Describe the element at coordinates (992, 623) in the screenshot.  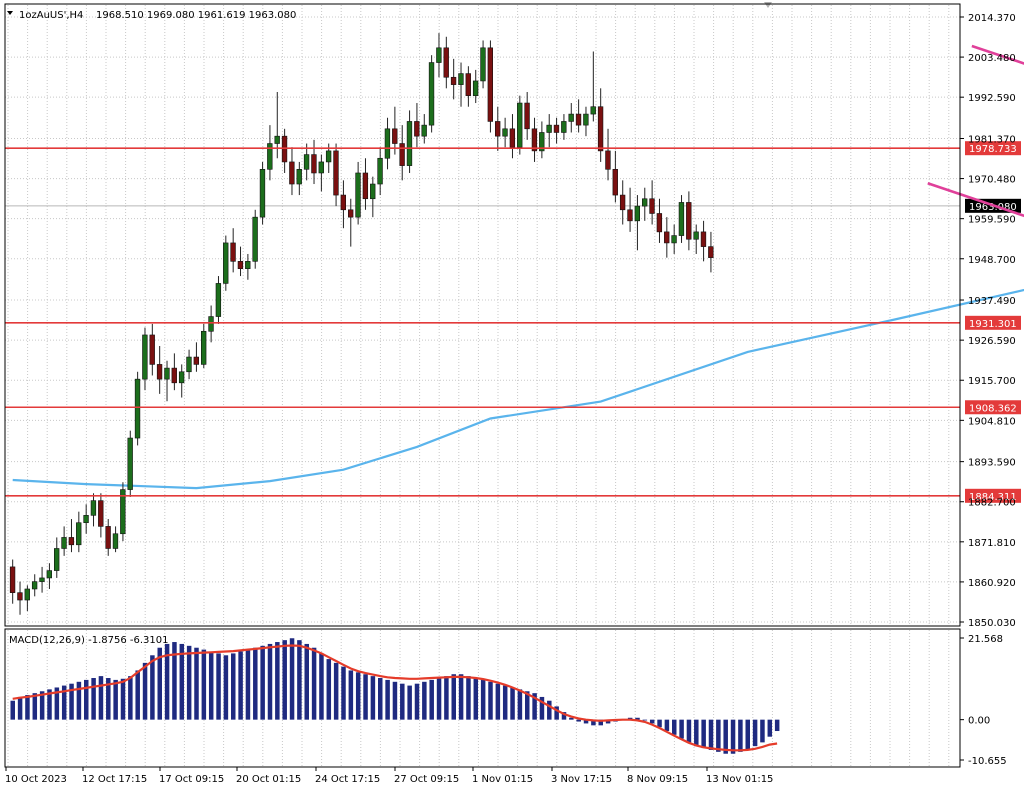
I see `price-tick-label: 1850.030` at that location.